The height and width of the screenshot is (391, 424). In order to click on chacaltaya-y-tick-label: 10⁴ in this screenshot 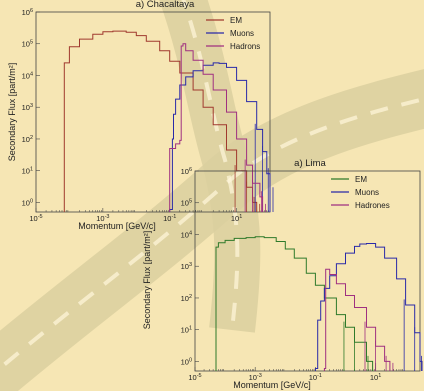, I will do `click(27, 75)`.